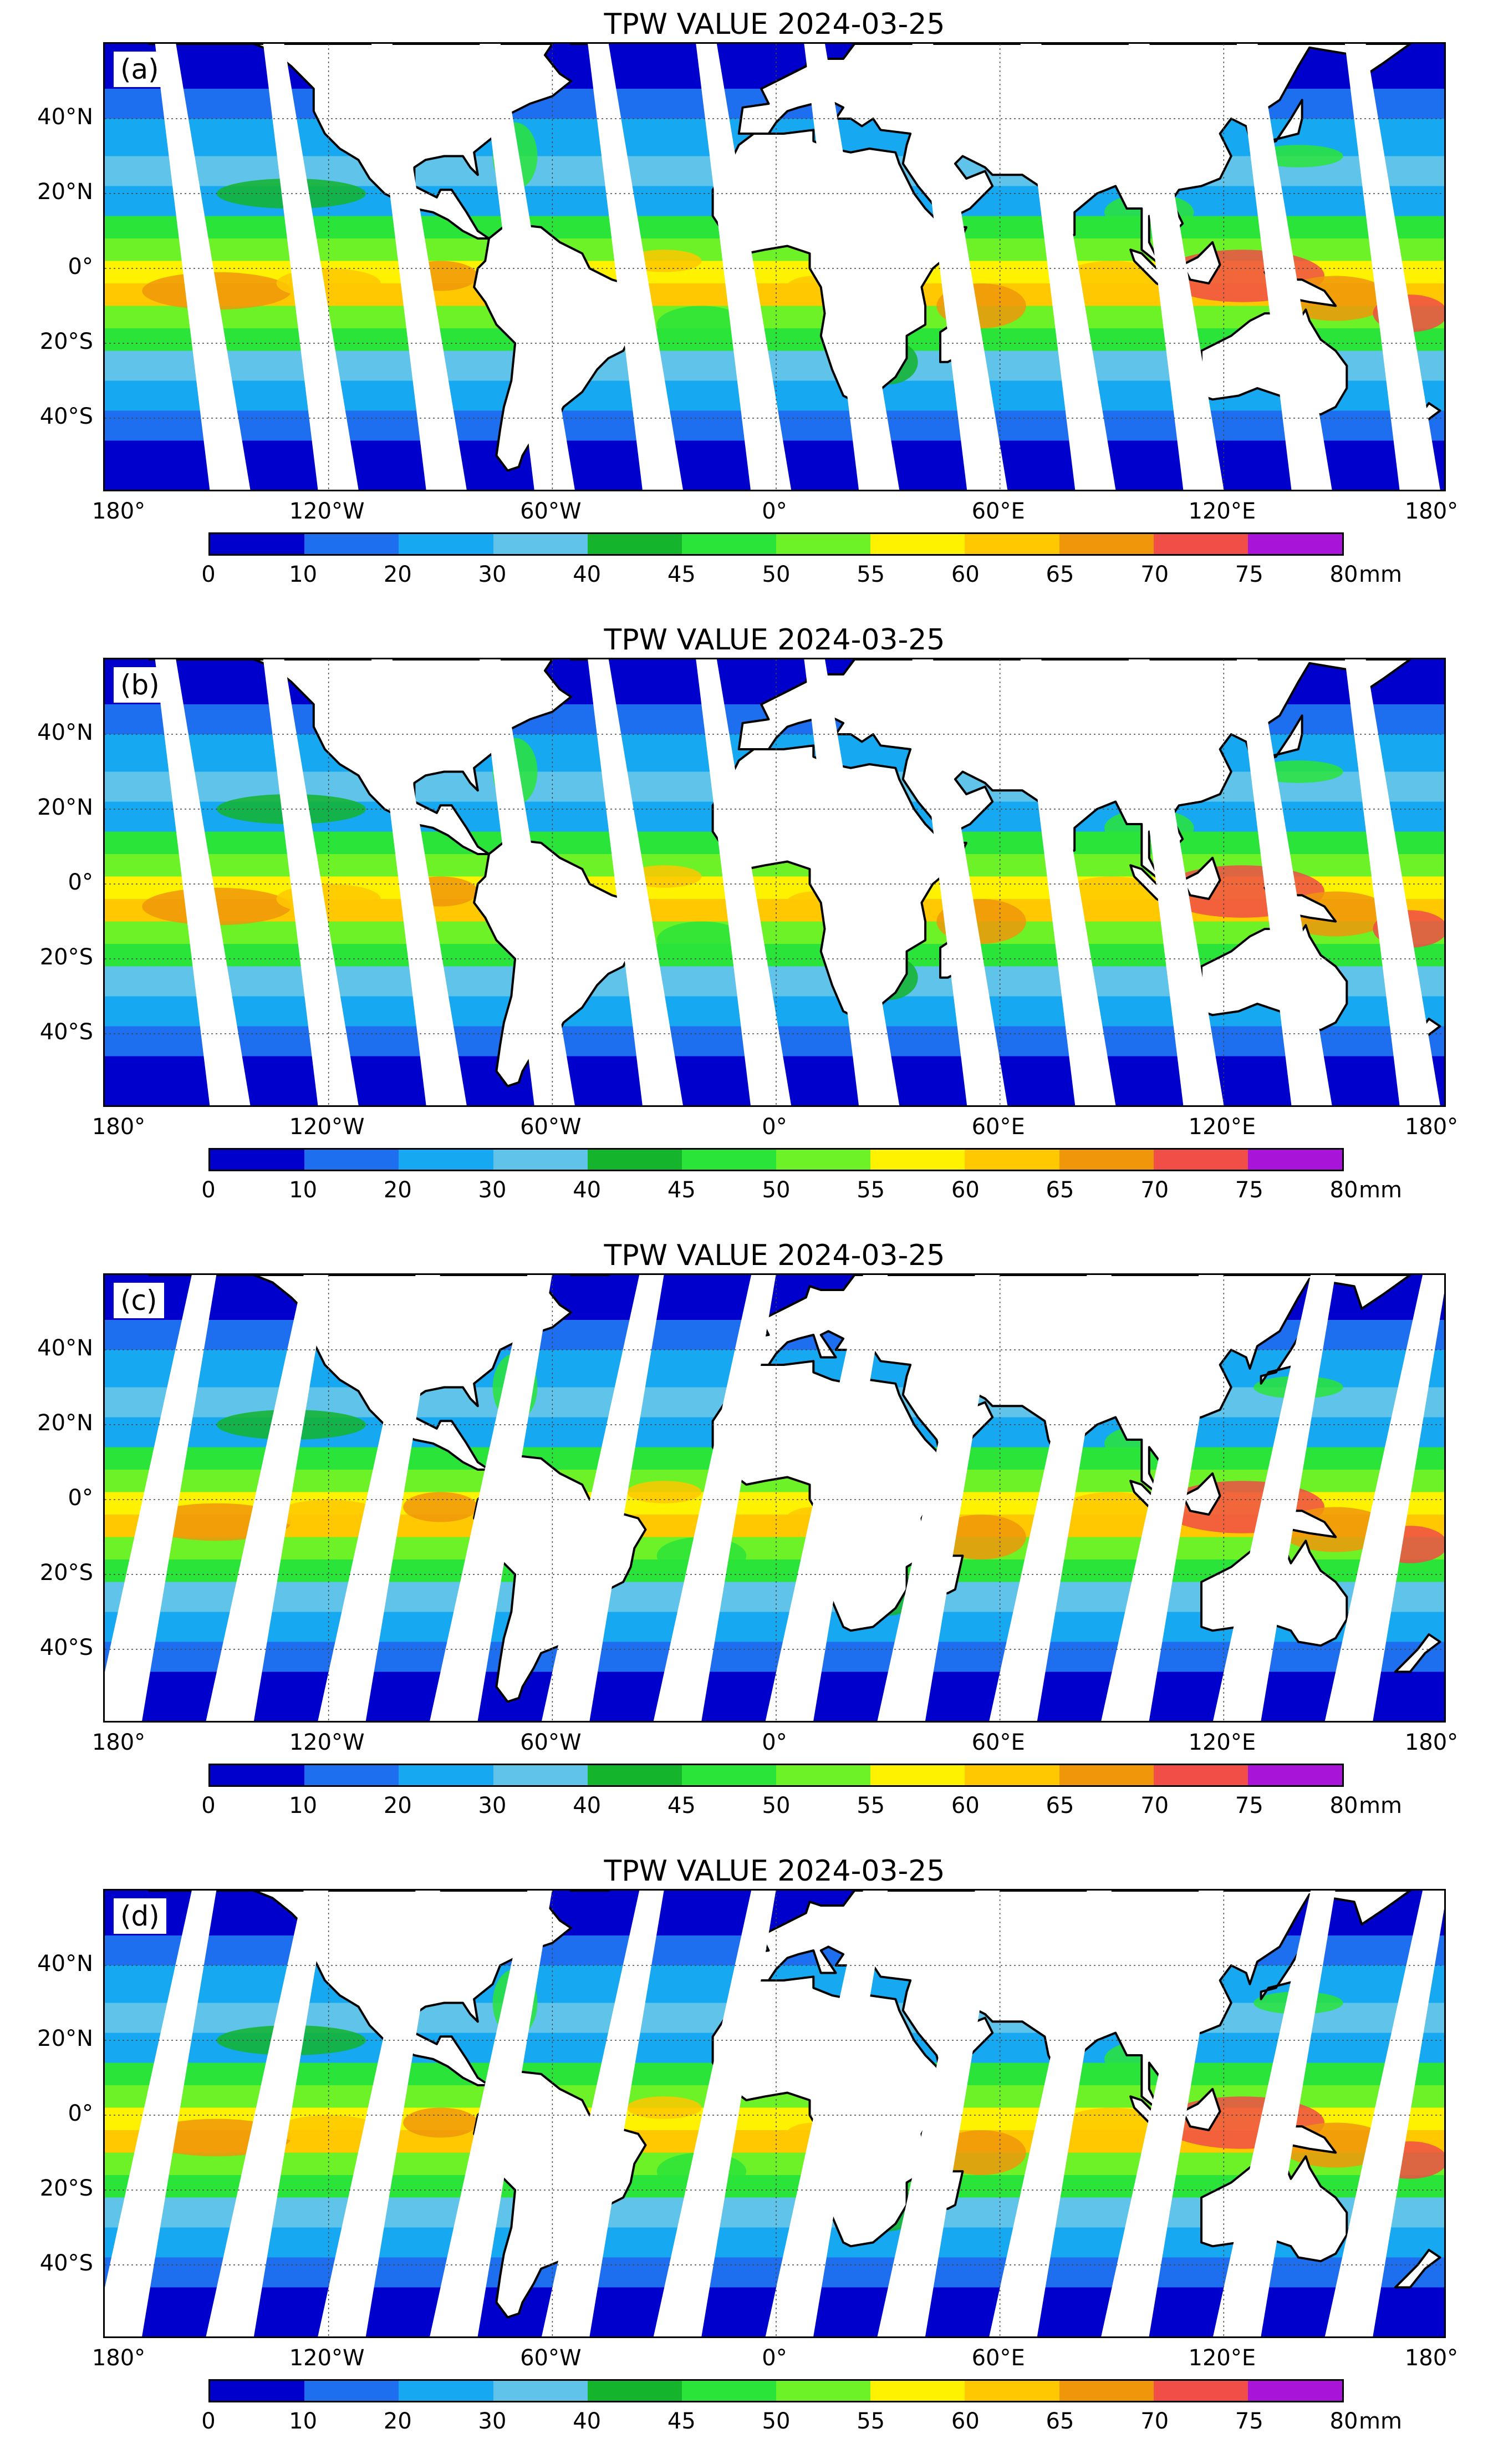 The width and height of the screenshot is (1488, 2464). I want to click on longitude-tick-label: 120°E, so click(1222, 2358).